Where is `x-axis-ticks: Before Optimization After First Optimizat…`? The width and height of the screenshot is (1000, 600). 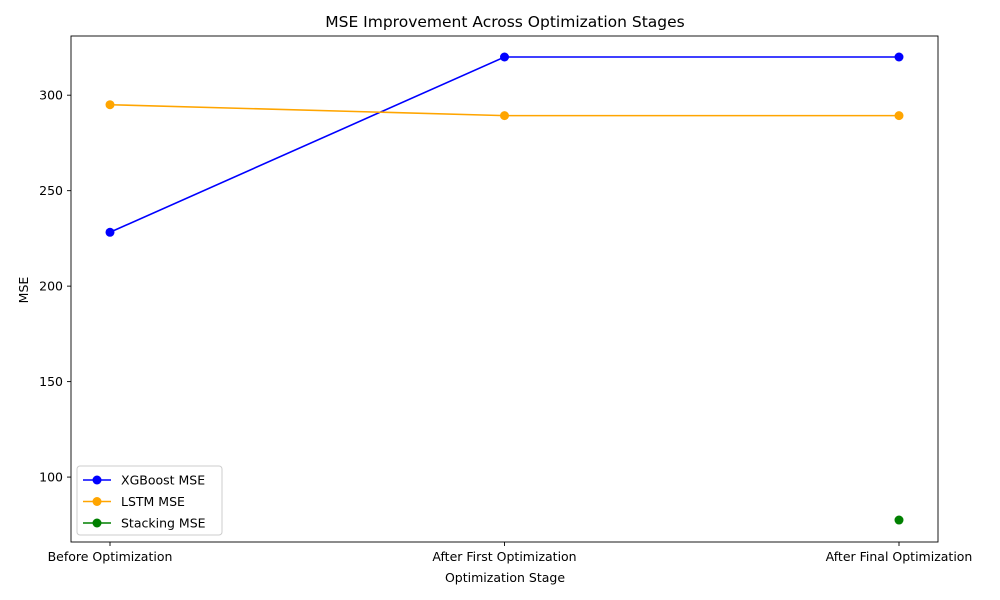
x-axis-ticks: Before Optimization After First Optimizat… is located at coordinates (510, 553).